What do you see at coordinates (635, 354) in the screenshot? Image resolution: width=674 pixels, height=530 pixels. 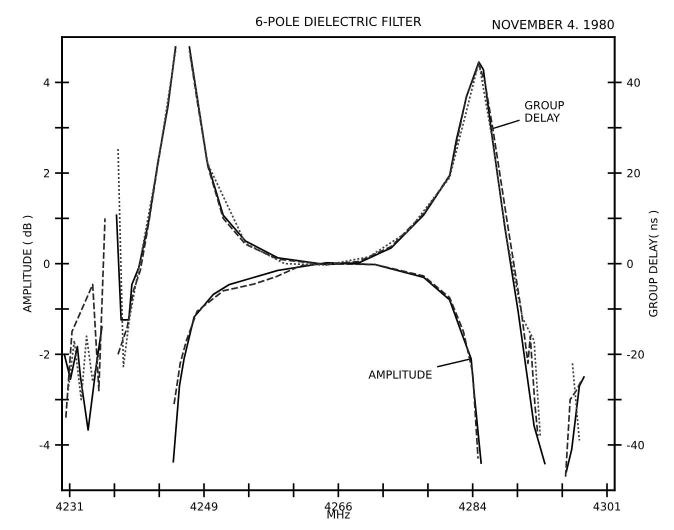 I see `y2-tick-label: -20` at bounding box center [635, 354].